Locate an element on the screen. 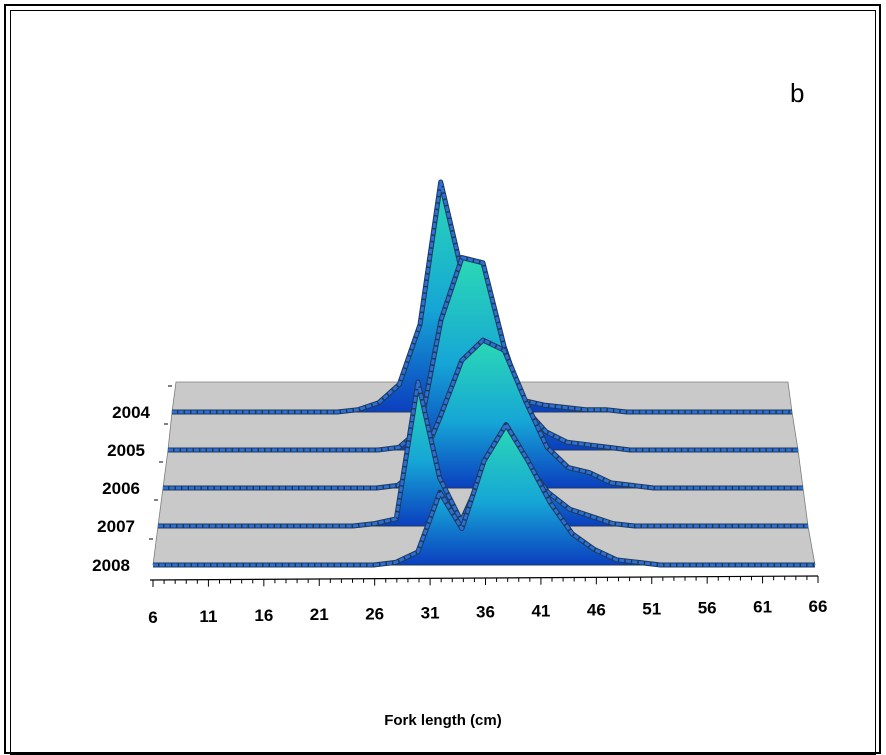 The width and height of the screenshot is (886, 755). x-tick-label: 31 is located at coordinates (430, 612).